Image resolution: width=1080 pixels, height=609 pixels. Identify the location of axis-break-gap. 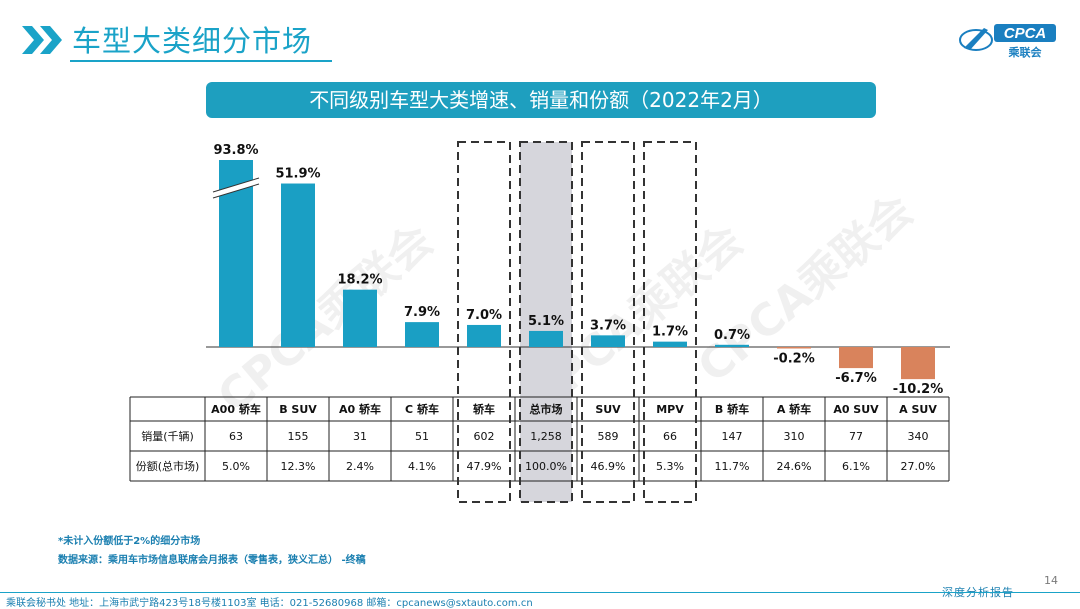
(236, 188).